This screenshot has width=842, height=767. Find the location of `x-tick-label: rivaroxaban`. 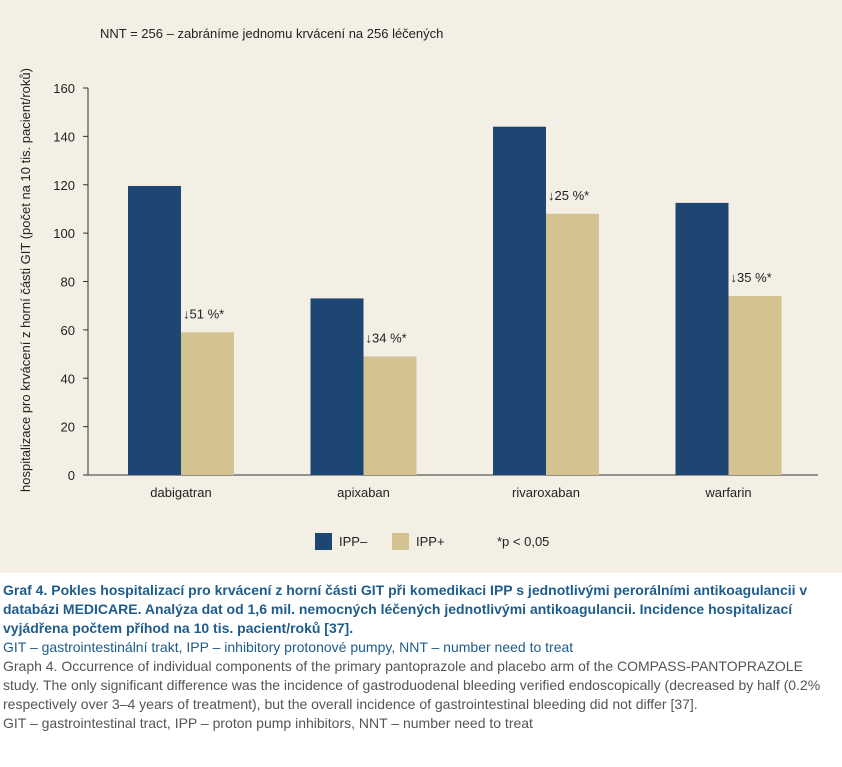

x-tick-label: rivaroxaban is located at coordinates (546, 492).